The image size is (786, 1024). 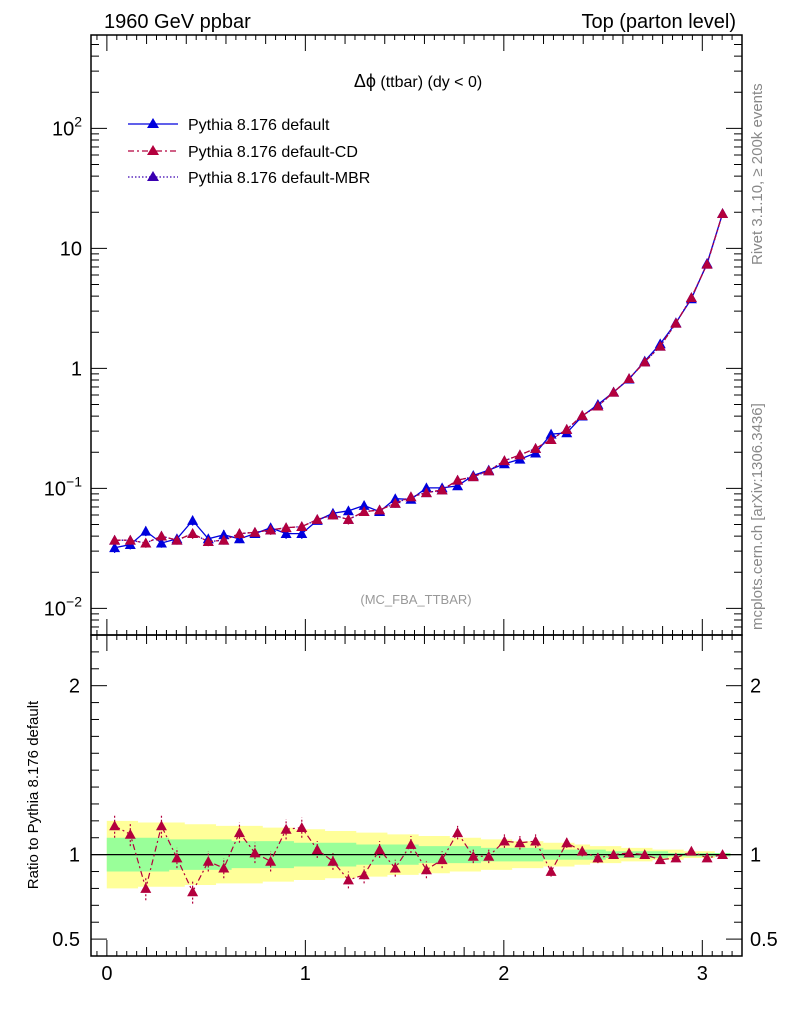 What do you see at coordinates (63, 486) in the screenshot?
I see `y-tick-label: 10⁻¹` at bounding box center [63, 486].